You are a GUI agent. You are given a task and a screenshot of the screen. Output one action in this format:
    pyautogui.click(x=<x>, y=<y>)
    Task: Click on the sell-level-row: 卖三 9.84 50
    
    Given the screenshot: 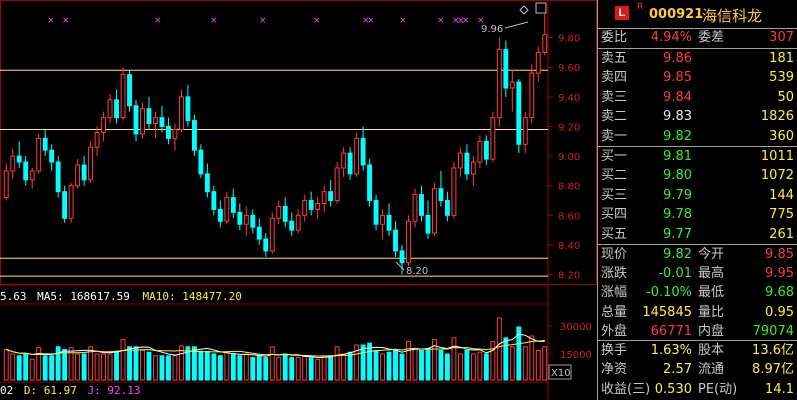 What is the action you would take?
    pyautogui.click(x=697, y=98)
    